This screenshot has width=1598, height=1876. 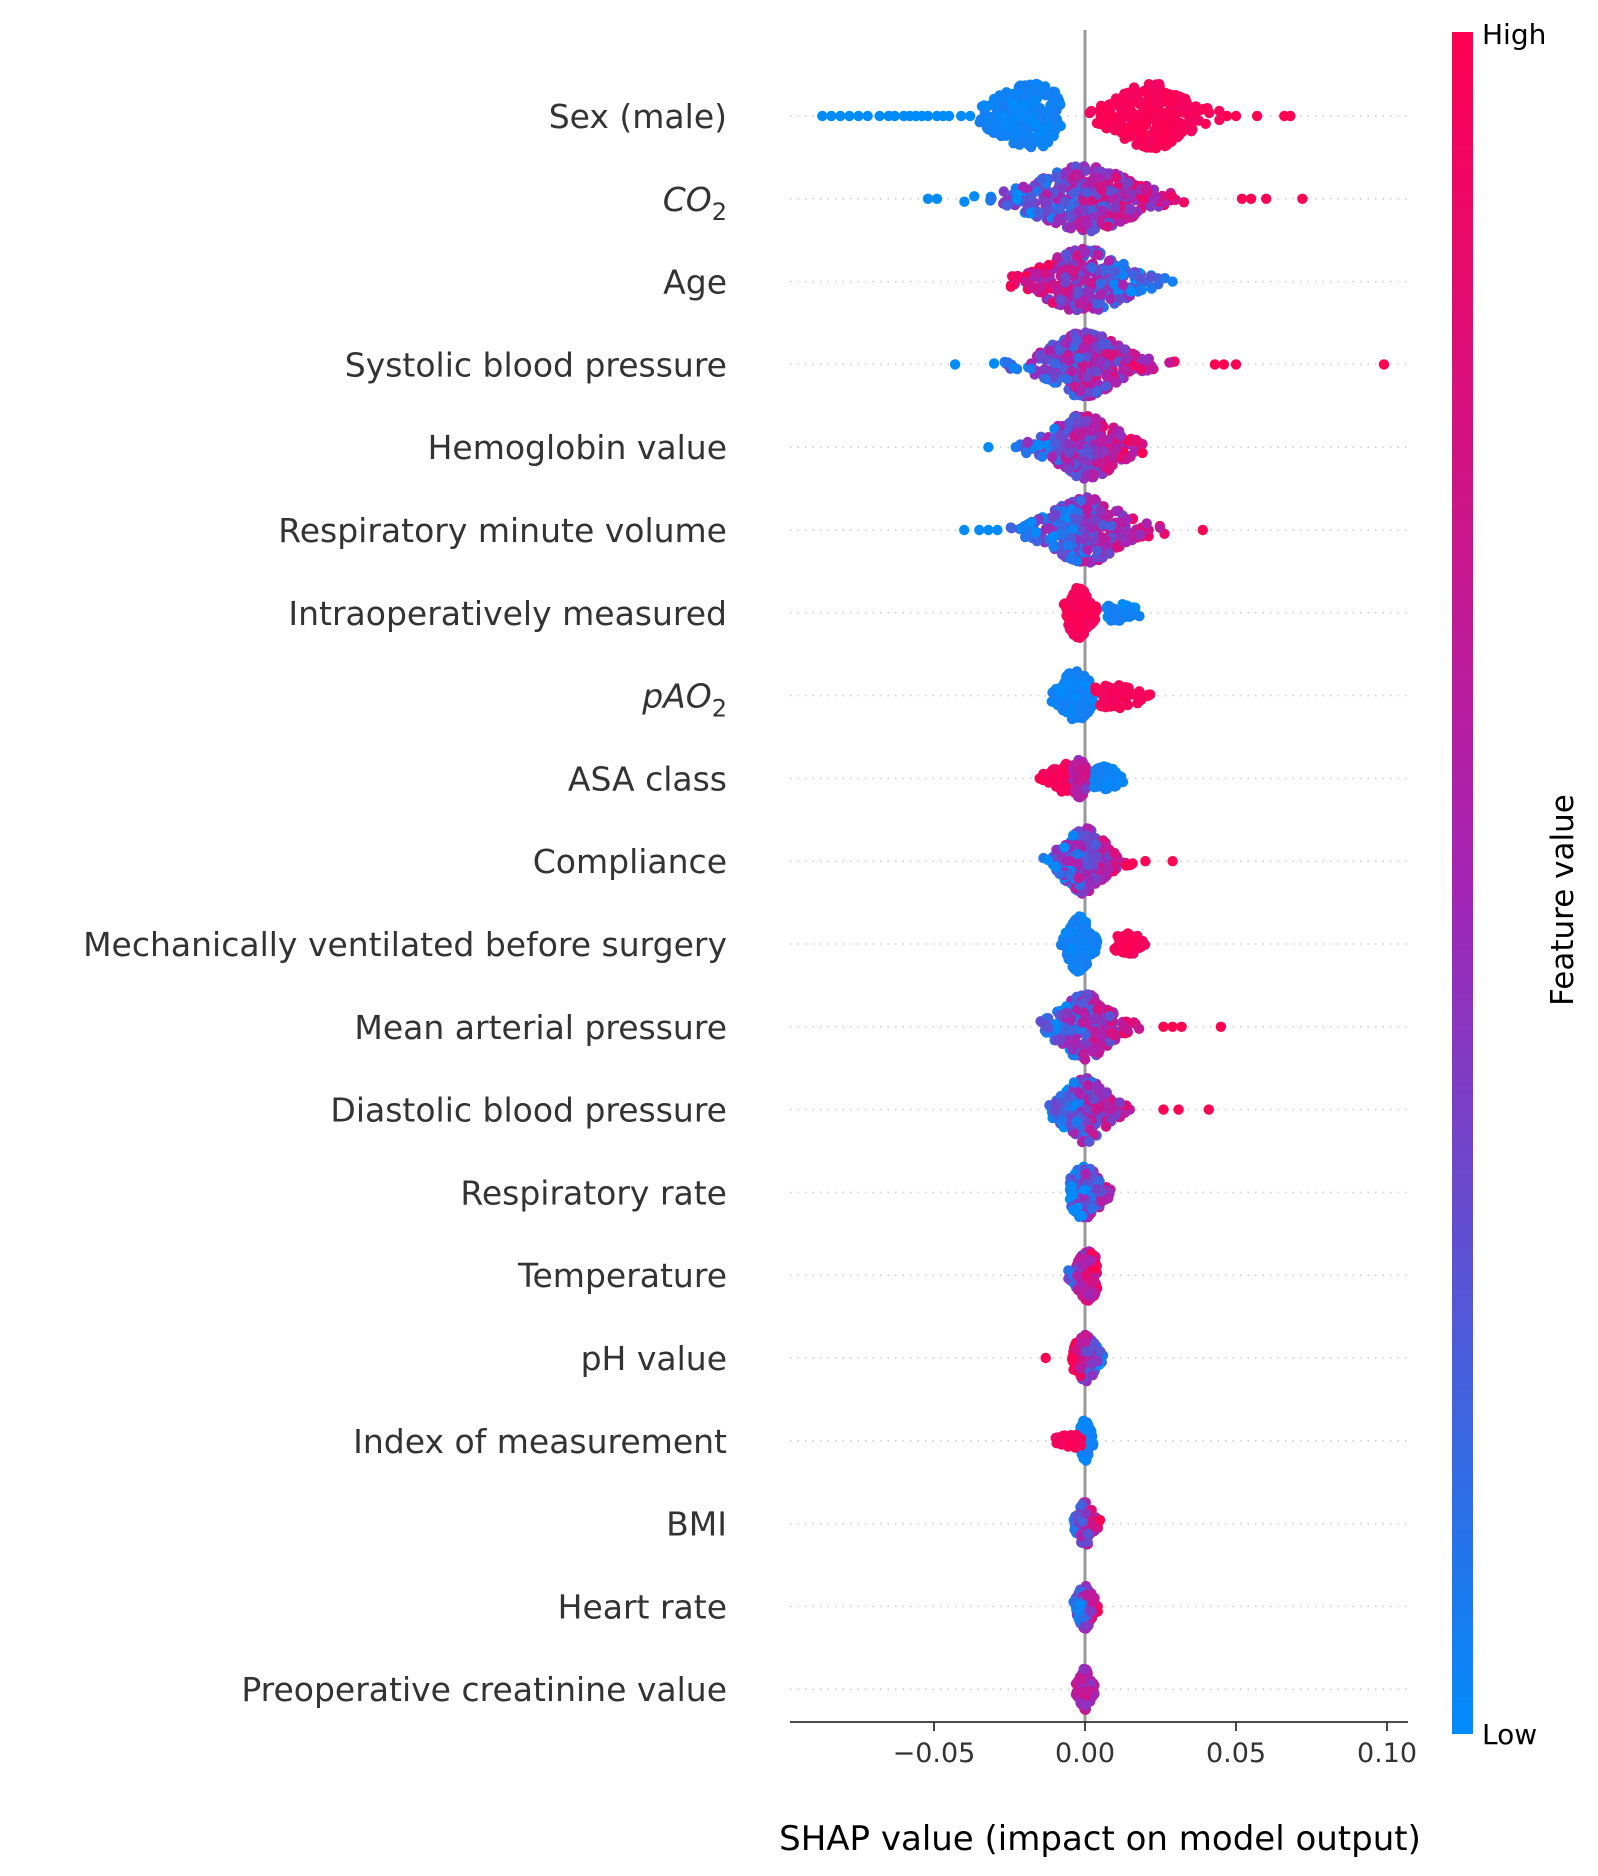 I want to click on feature-label: Mechanically ventilated before surgery, so click(x=405, y=944).